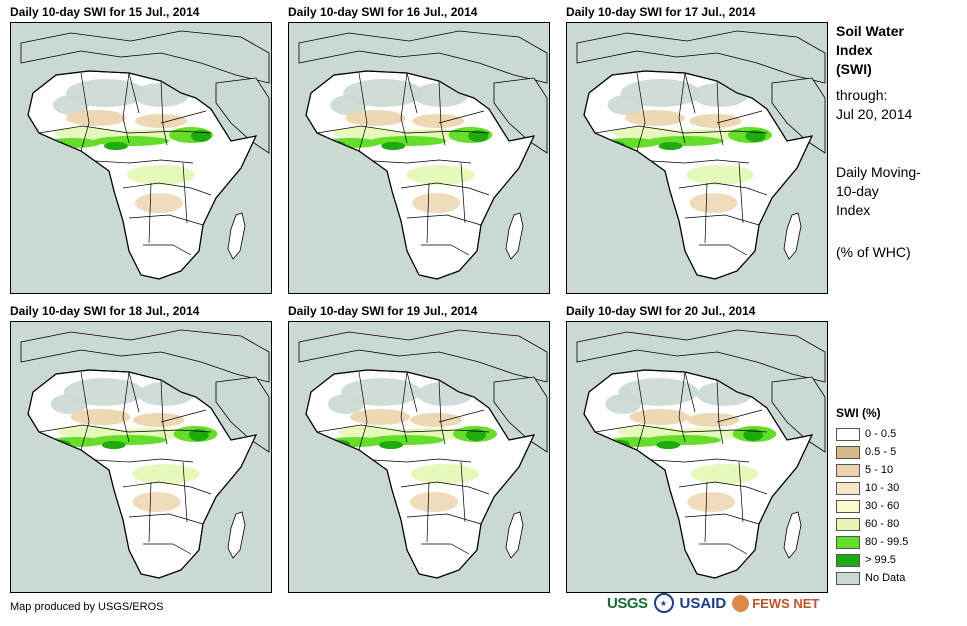 This screenshot has height=626, width=967. Describe the element at coordinates (882, 488) in the screenshot. I see `legend-label: 10 - 30` at that location.